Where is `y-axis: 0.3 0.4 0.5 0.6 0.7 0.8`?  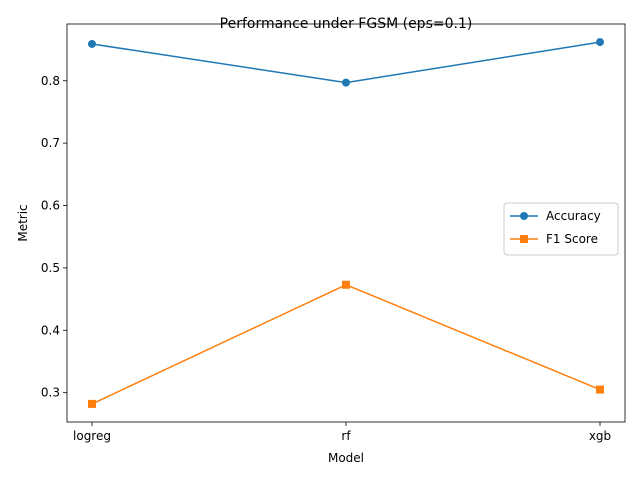 y-axis: 0.3 0.4 0.5 0.6 0.7 0.8 is located at coordinates (54, 237).